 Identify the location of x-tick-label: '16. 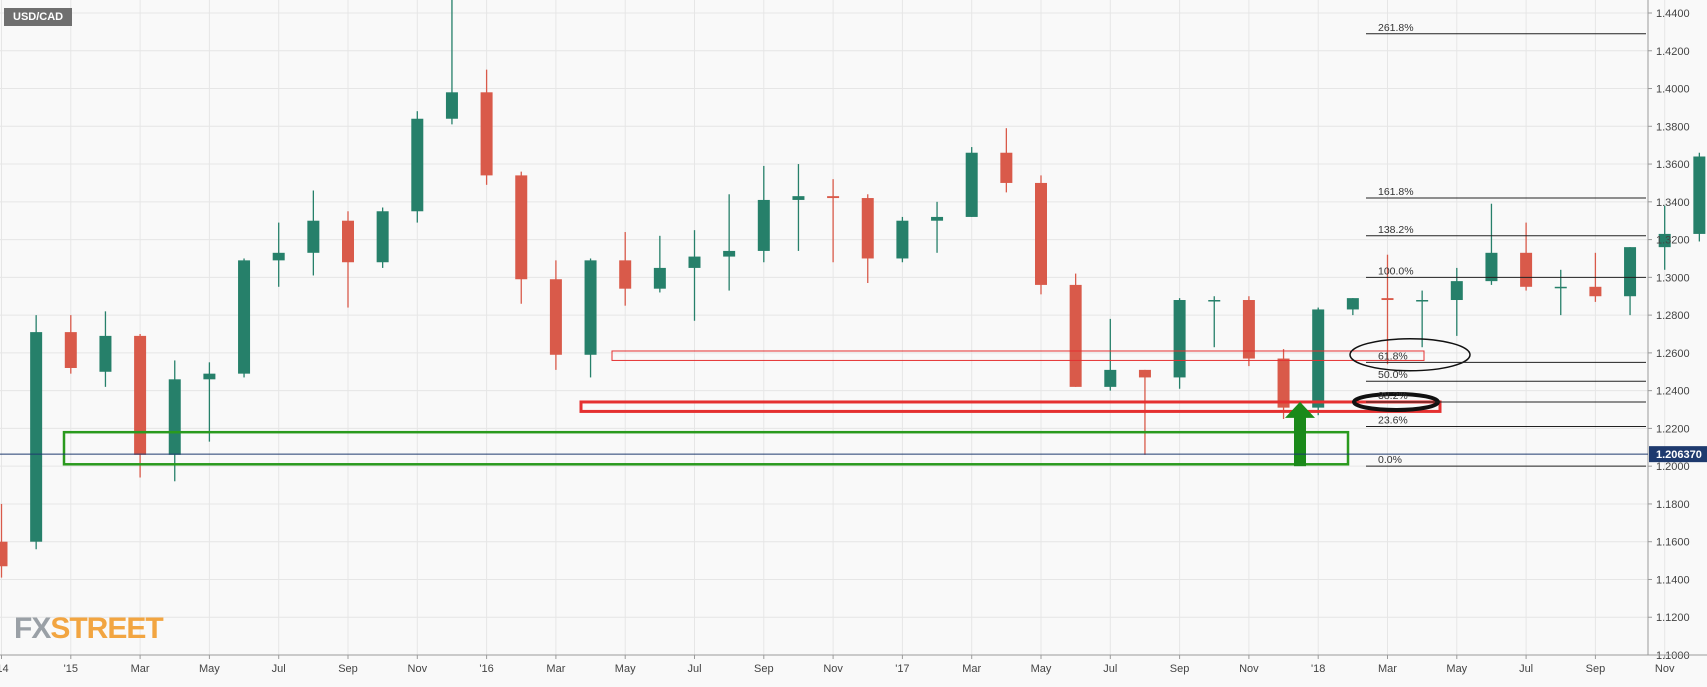
(486, 669).